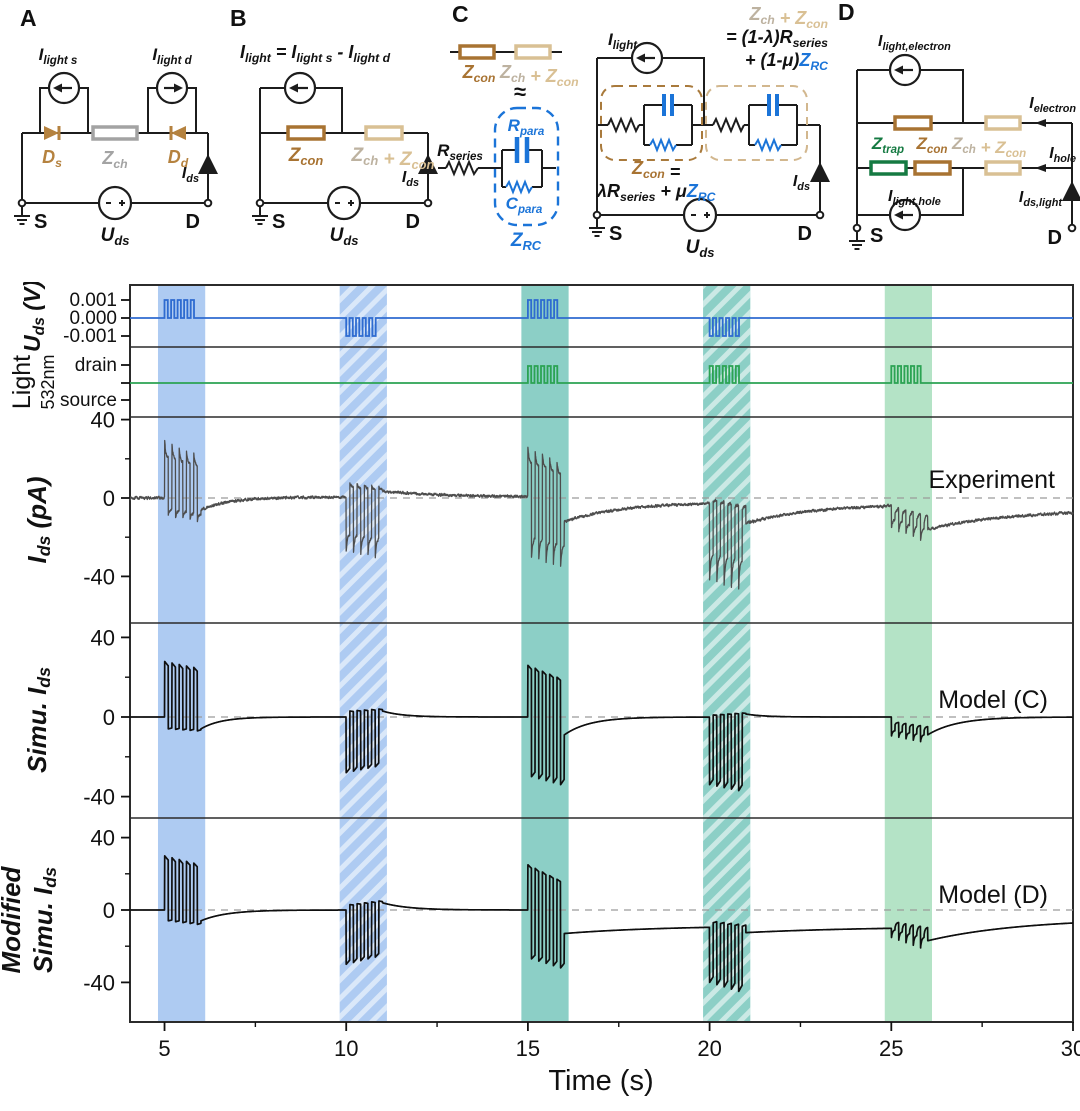 Image resolution: width=1080 pixels, height=1111 pixels. I want to click on label-ds: Ds, so click(52, 158).